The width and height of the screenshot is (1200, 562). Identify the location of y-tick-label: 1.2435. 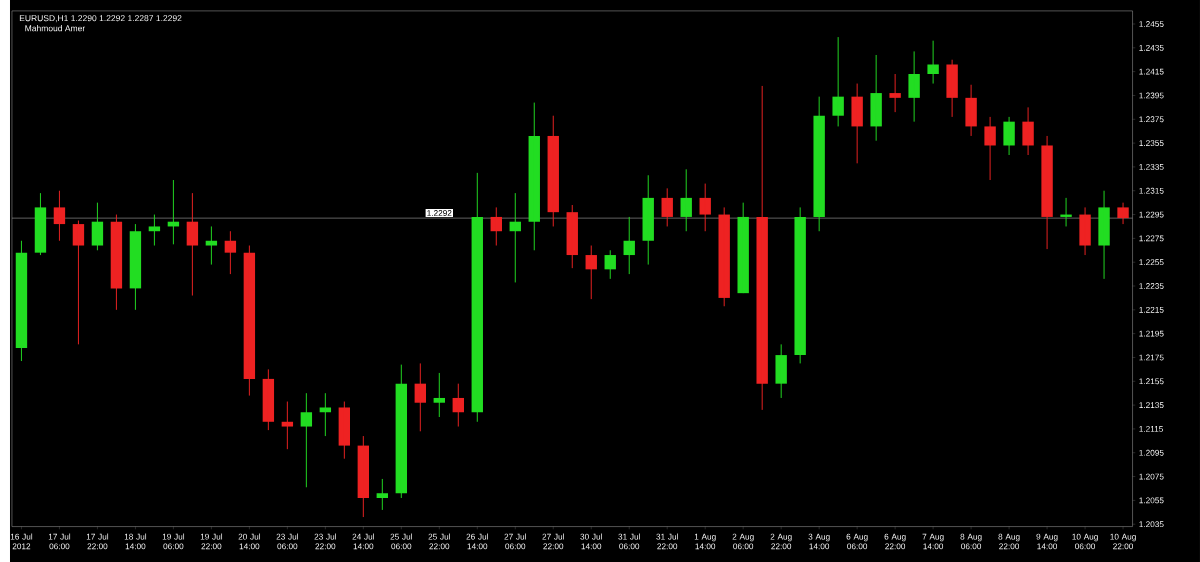
(1151, 47).